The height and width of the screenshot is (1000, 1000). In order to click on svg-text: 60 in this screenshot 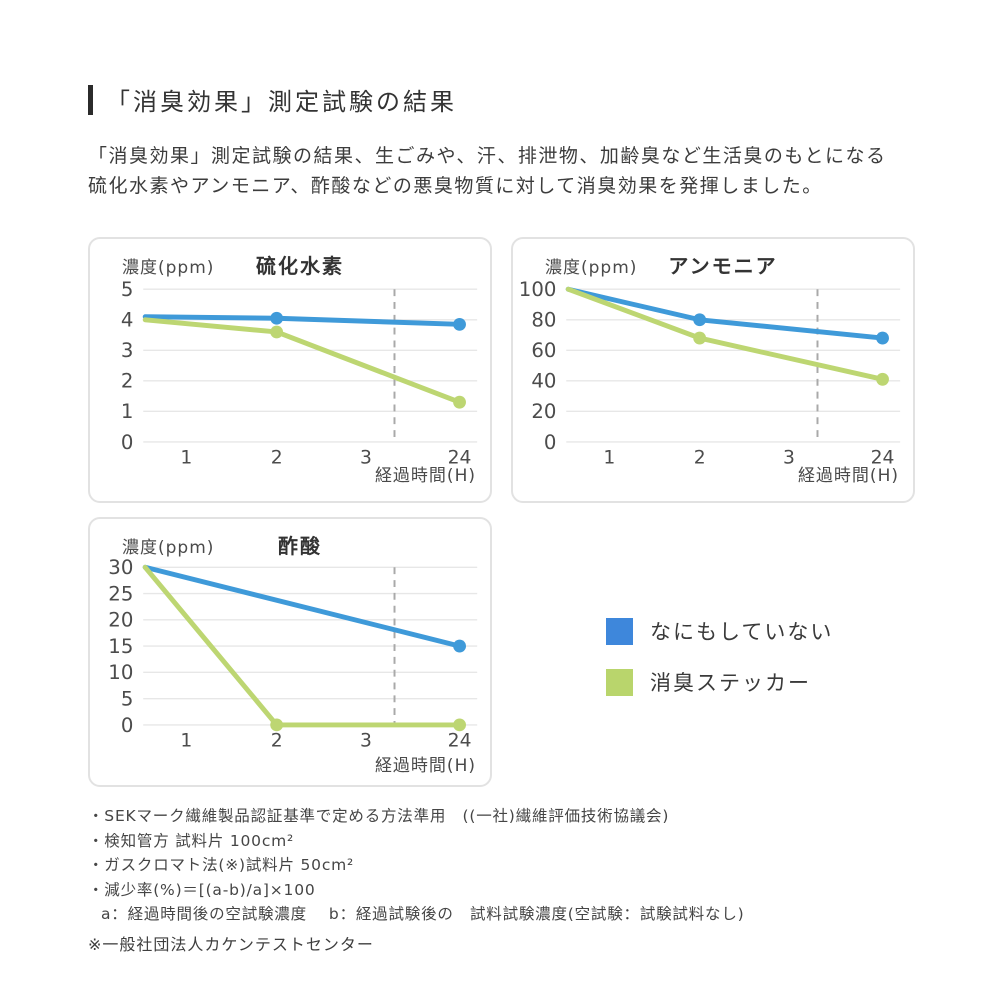, I will do `click(543, 350)`.